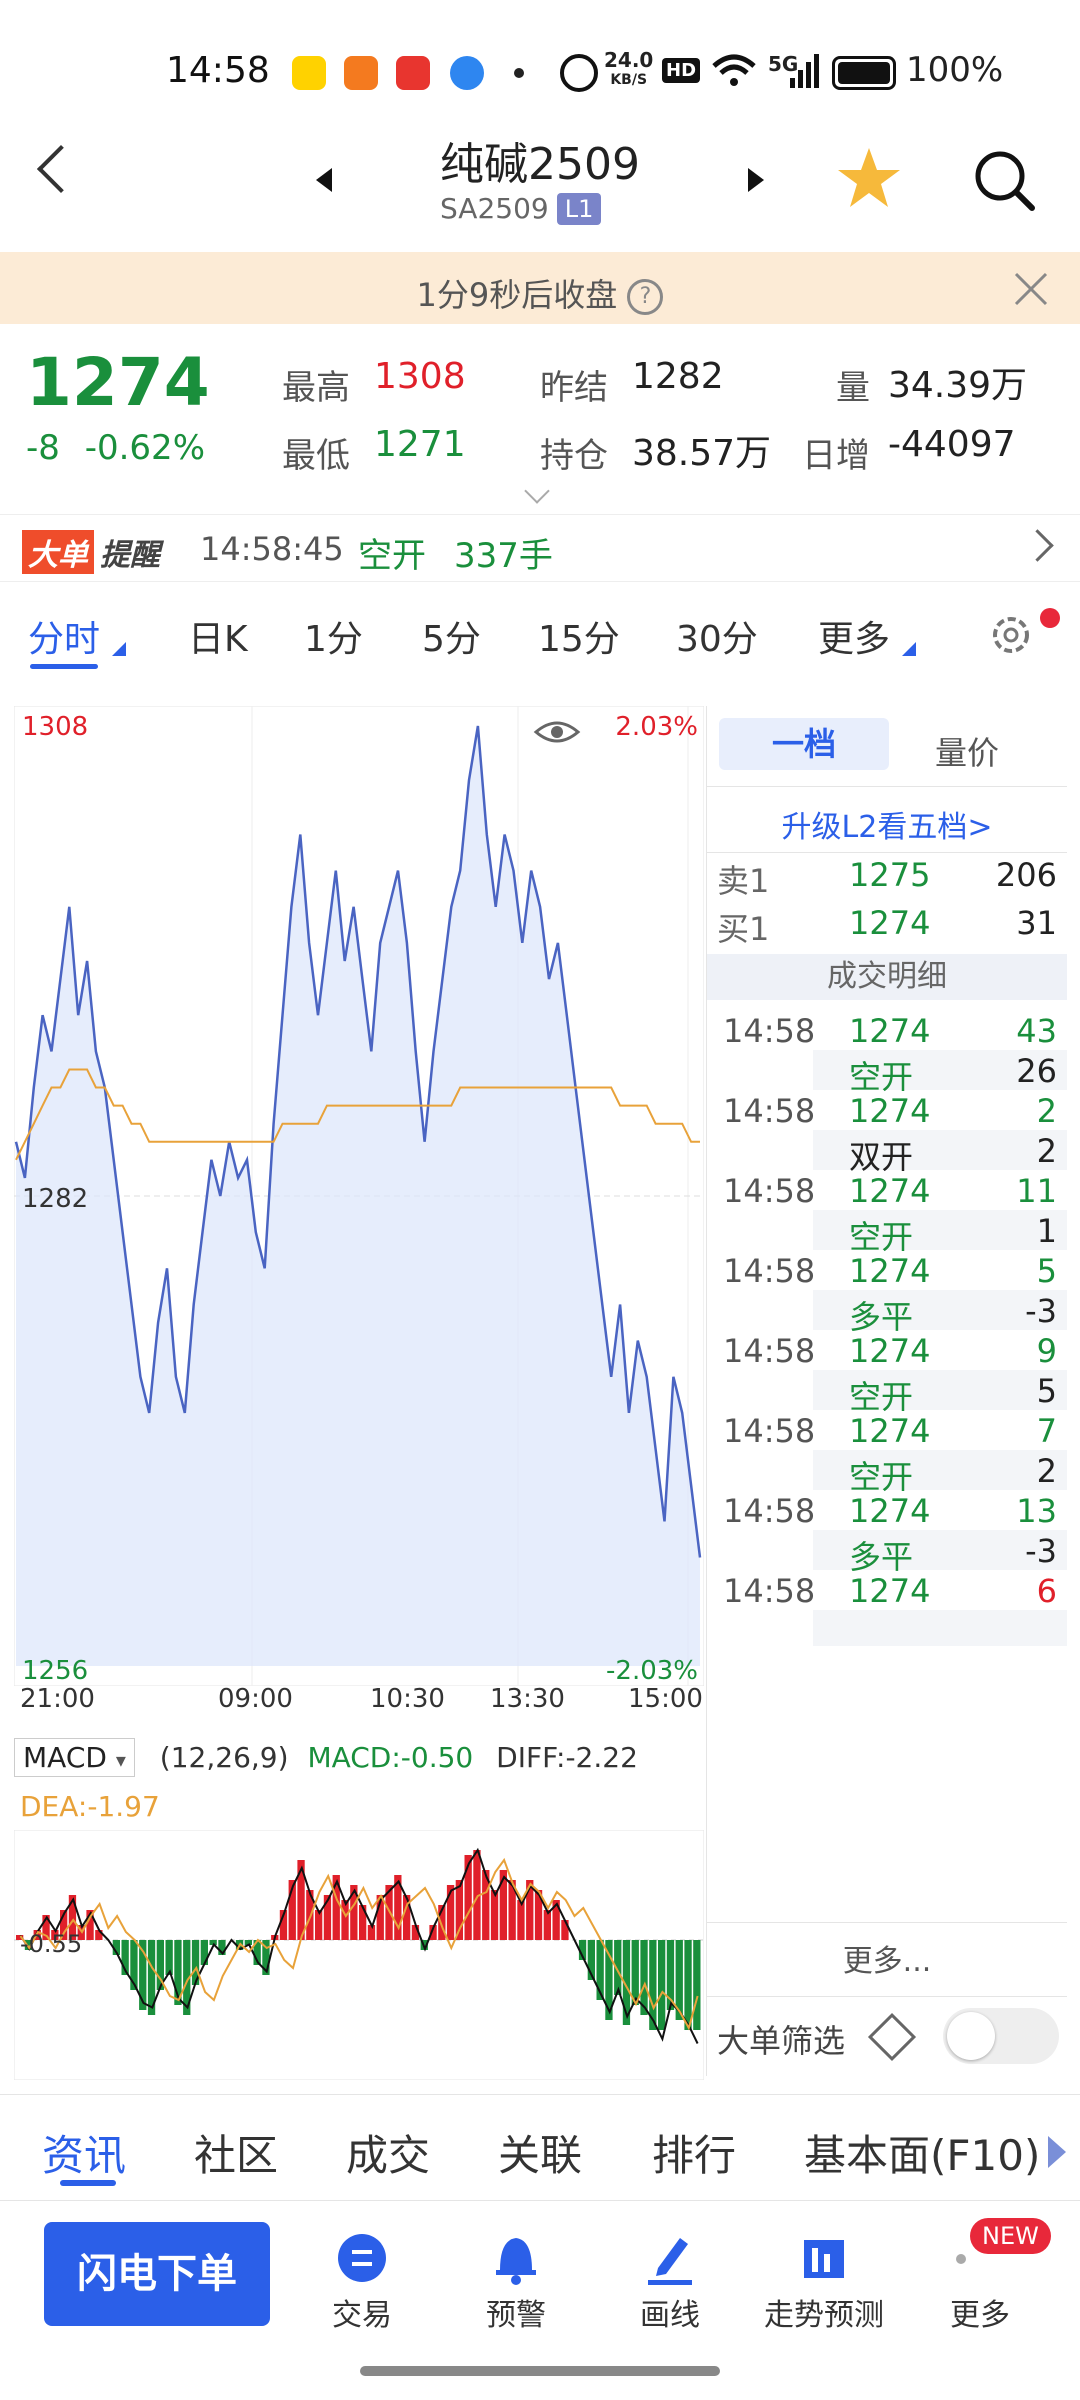 The image size is (1080, 2400). Describe the element at coordinates (119, 649) in the screenshot. I see `tab-dropdown-icon` at that location.